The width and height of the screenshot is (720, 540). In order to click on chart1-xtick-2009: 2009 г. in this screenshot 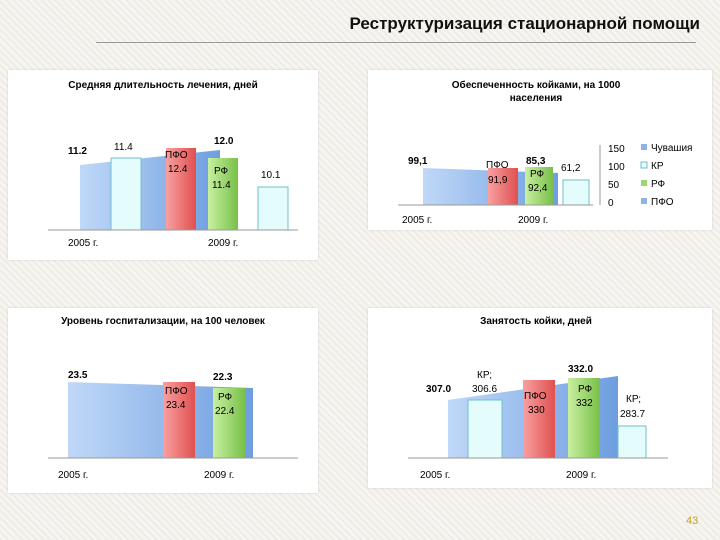, I will do `click(223, 243)`.